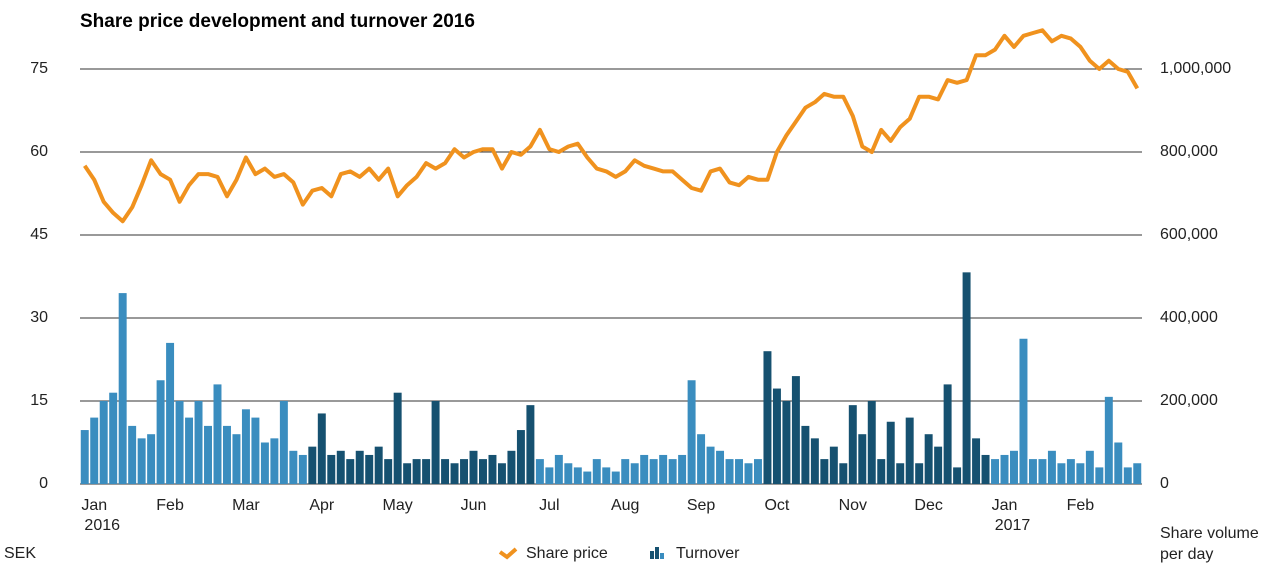 This screenshot has width=1266, height=565. I want to click on x-year-label: 2017, so click(1013, 525).